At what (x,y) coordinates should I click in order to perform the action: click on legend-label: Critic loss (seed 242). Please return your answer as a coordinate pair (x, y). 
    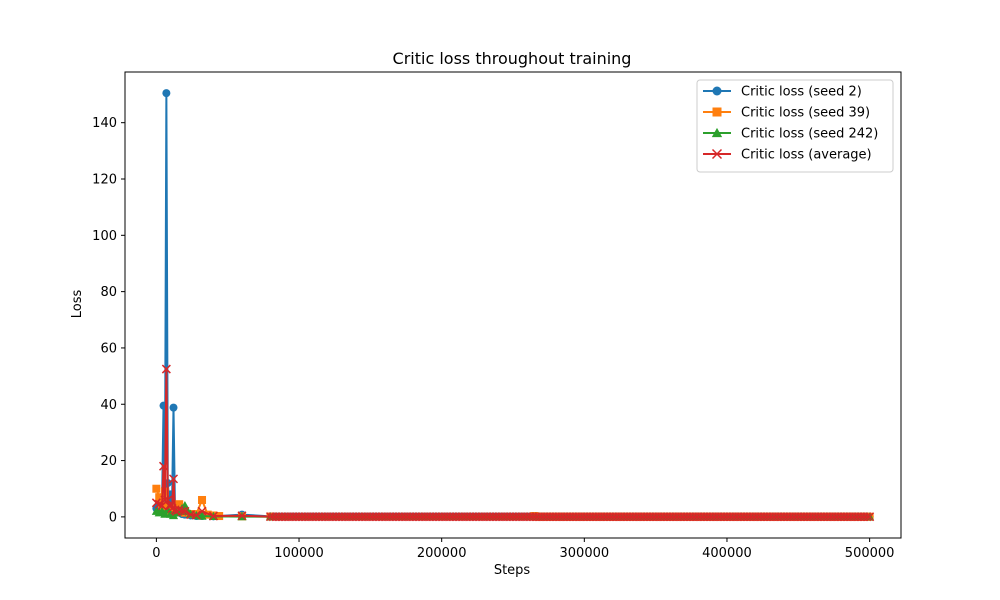
    Looking at the image, I should click on (809, 134).